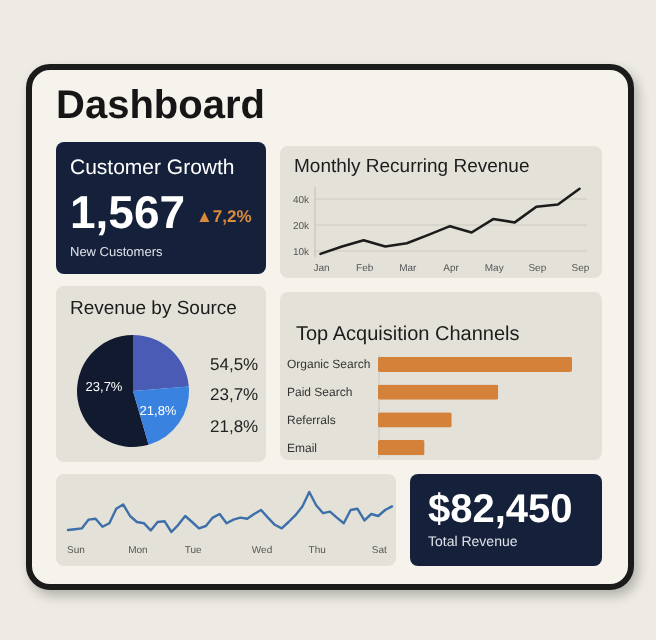  I want to click on text: $82,450, so click(500, 511).